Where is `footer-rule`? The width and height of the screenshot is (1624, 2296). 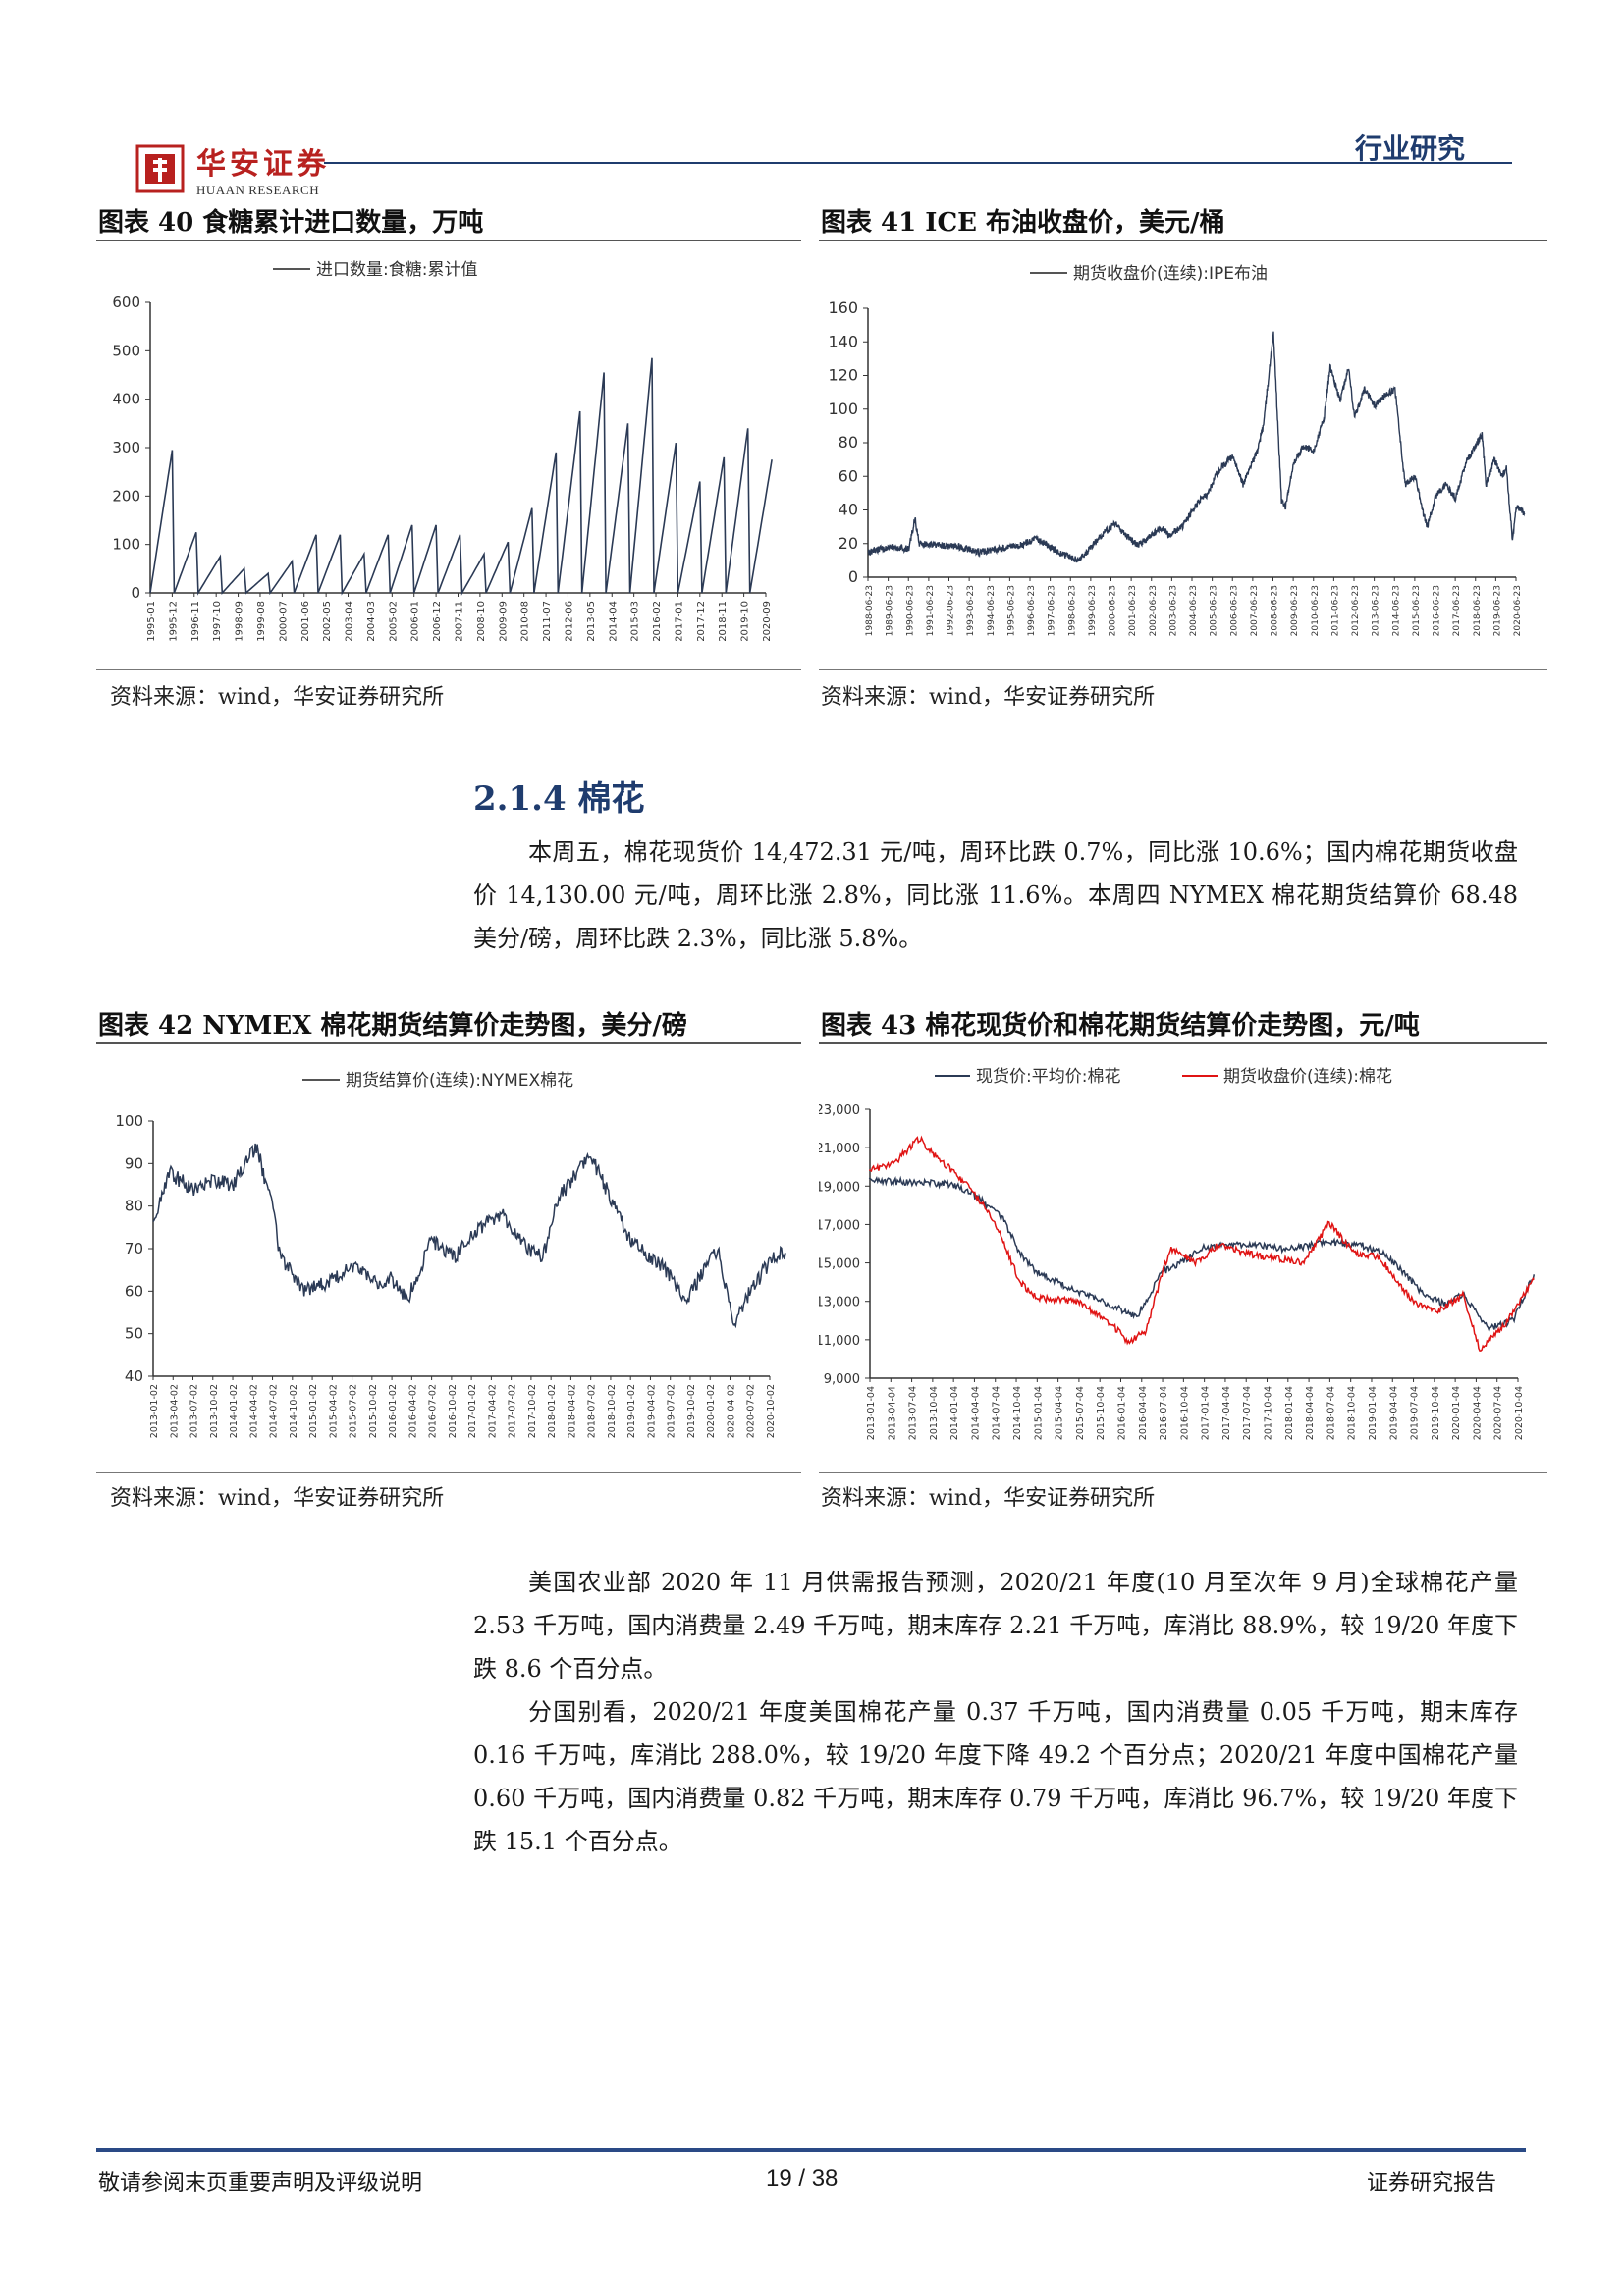 footer-rule is located at coordinates (811, 2150).